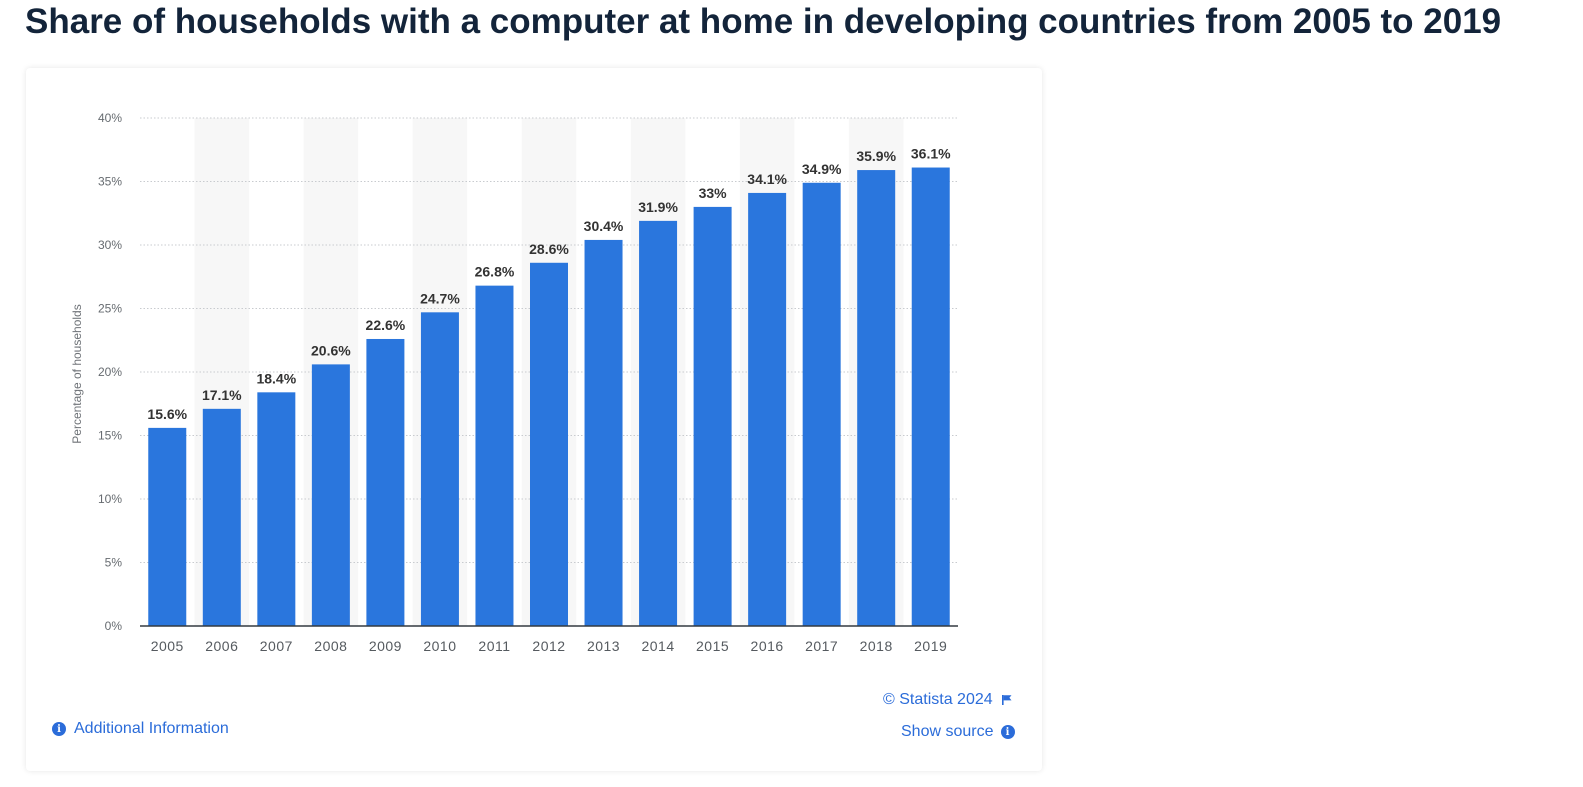 The image size is (1583, 787). What do you see at coordinates (110, 182) in the screenshot?
I see `y-tick-label: 35%` at bounding box center [110, 182].